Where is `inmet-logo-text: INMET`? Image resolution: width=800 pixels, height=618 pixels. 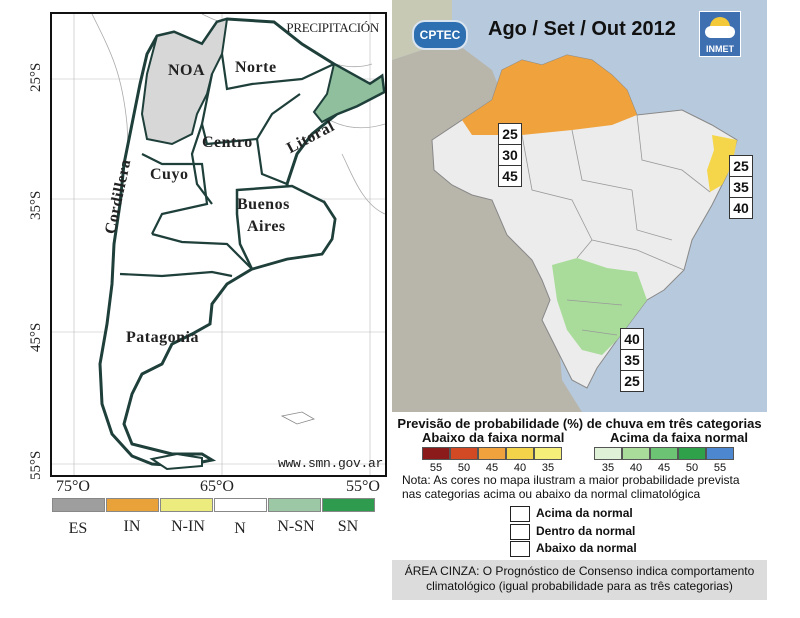 inmet-logo-text: INMET is located at coordinates (720, 49).